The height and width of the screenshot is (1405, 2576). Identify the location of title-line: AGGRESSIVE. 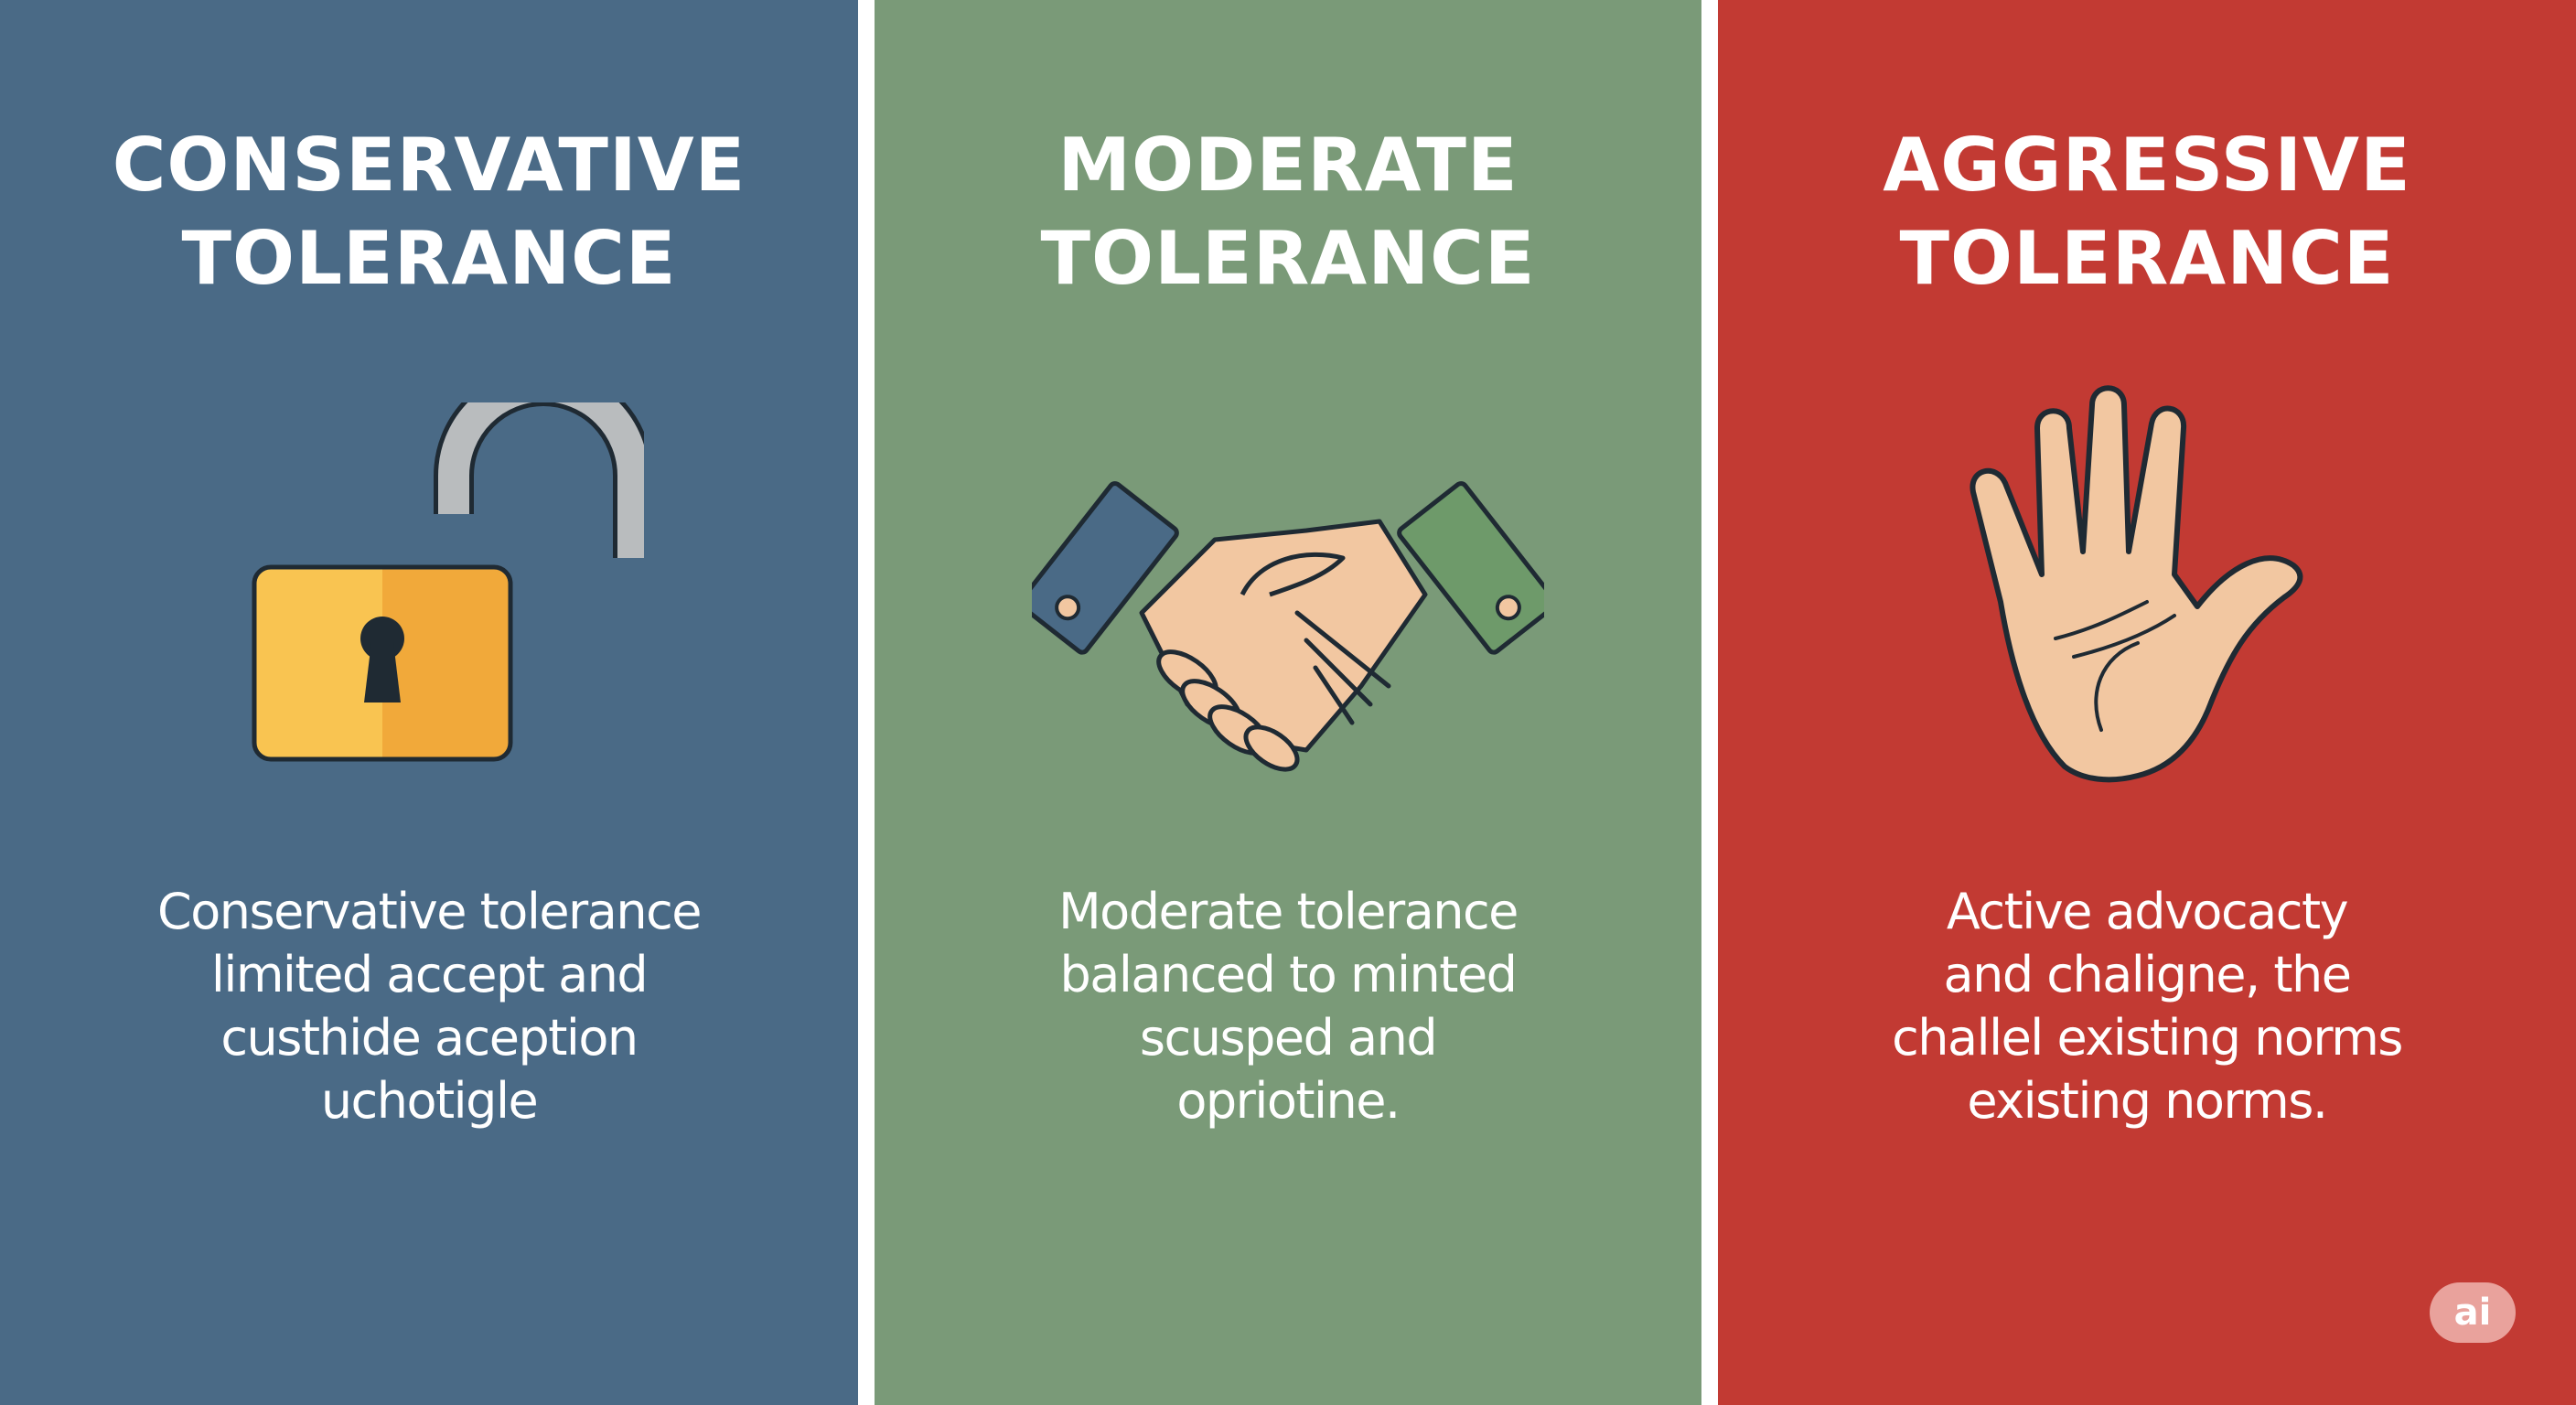
(2147, 165).